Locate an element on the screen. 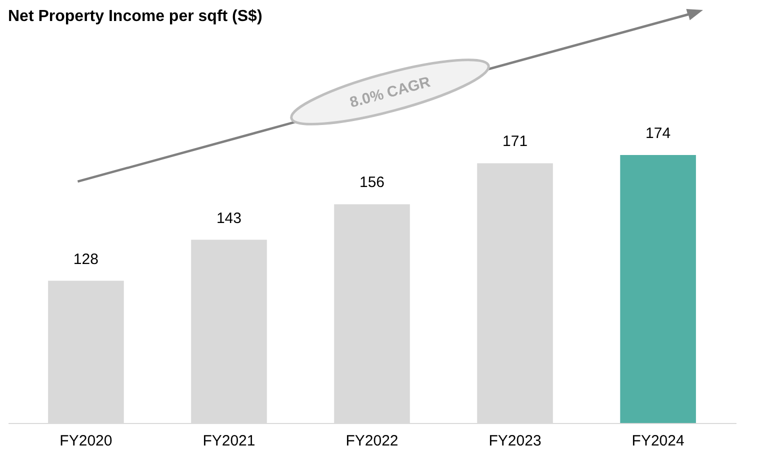  x-tick-label: FY2024 is located at coordinates (658, 441).